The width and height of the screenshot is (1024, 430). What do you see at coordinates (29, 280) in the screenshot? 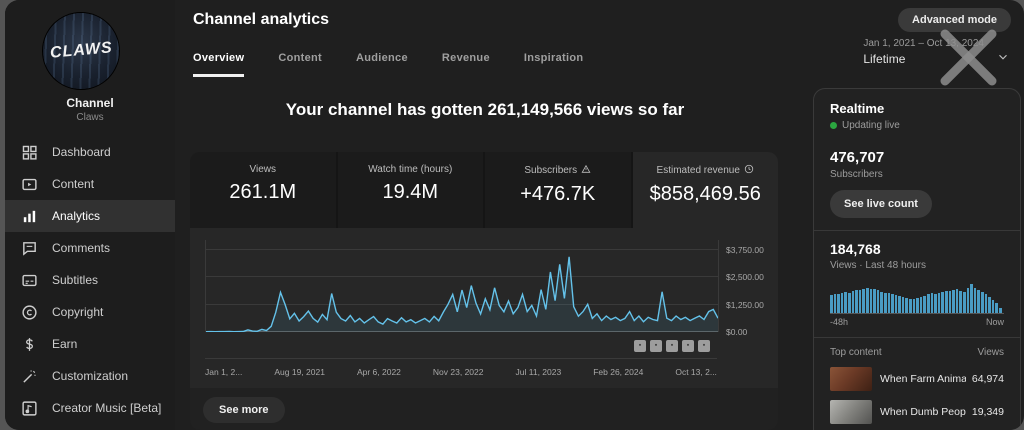
I see `subtitles-icon` at bounding box center [29, 280].